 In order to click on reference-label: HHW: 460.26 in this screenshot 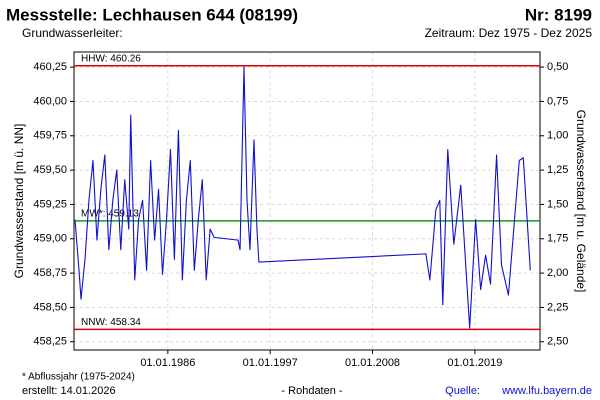, I will do `click(111, 58)`.